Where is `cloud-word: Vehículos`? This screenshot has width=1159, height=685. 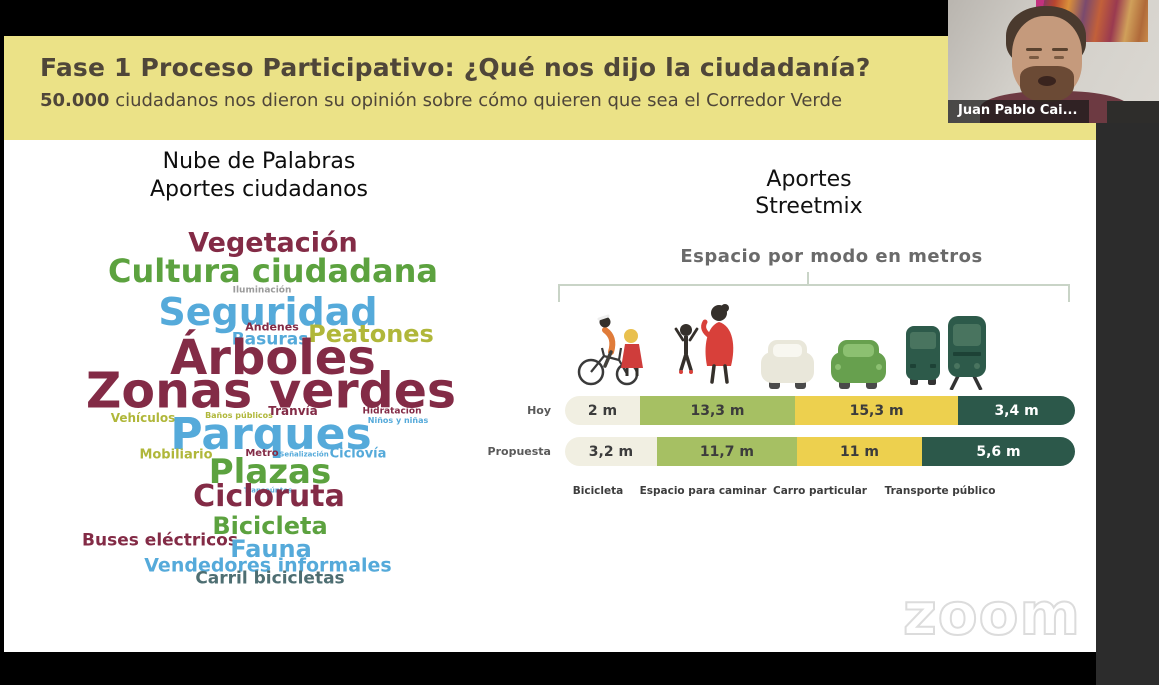
cloud-word: Vehículos is located at coordinates (143, 418).